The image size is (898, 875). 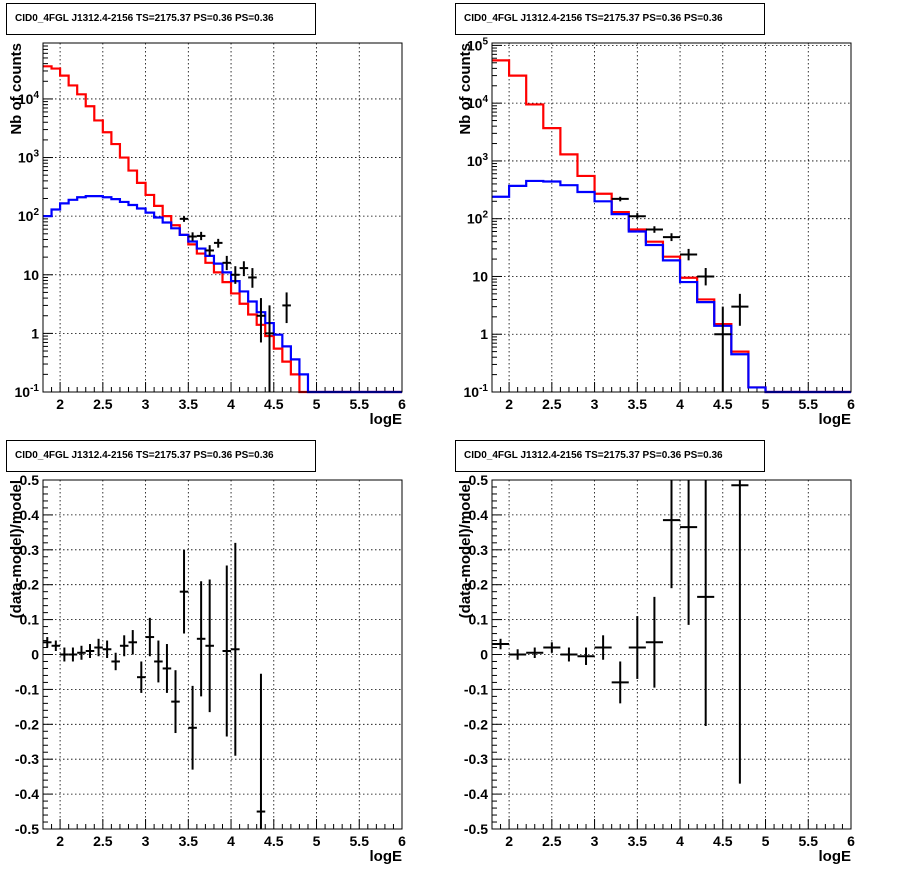 I want to click on y-tick-label: 10², so click(x=478, y=218).